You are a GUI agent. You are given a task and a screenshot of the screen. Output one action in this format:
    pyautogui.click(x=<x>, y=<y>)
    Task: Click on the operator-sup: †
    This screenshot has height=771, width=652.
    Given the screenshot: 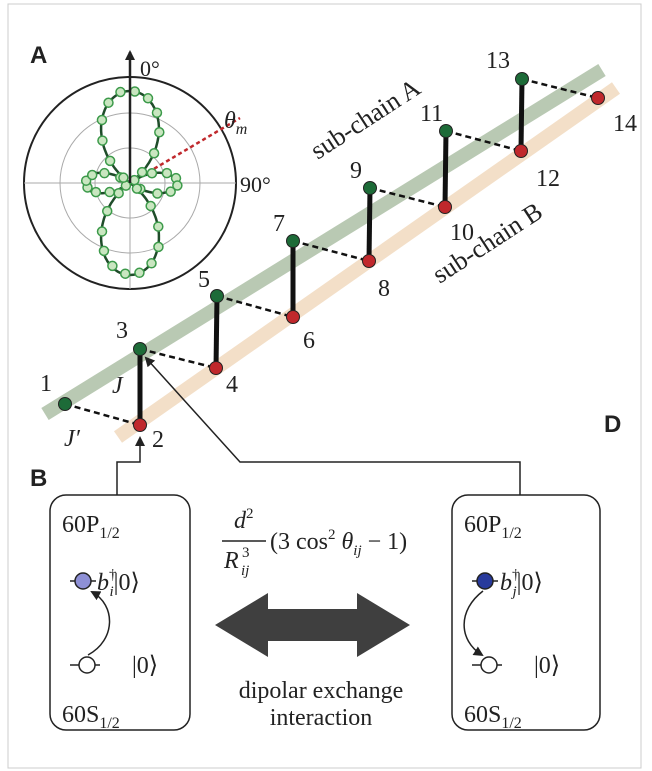 What is the action you would take?
    pyautogui.click(x=516, y=575)
    